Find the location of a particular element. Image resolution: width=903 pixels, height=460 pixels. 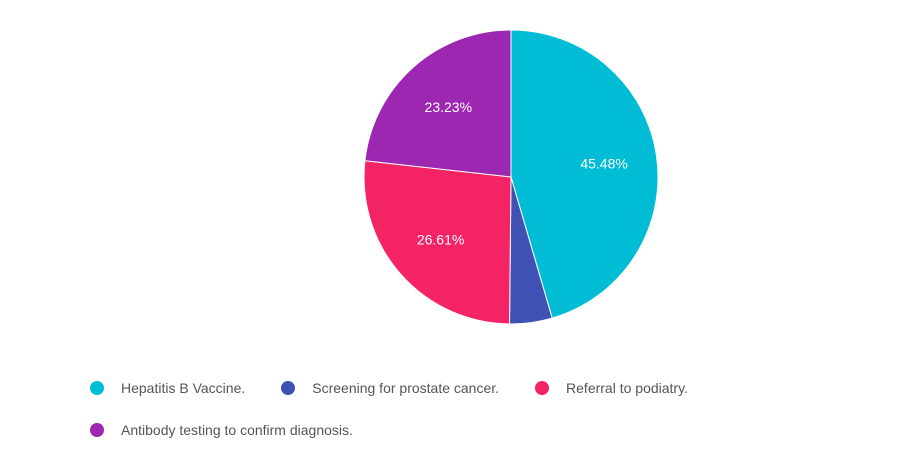

legend-item-referral-podiatry: Referral to podiatry. is located at coordinates (611, 388).